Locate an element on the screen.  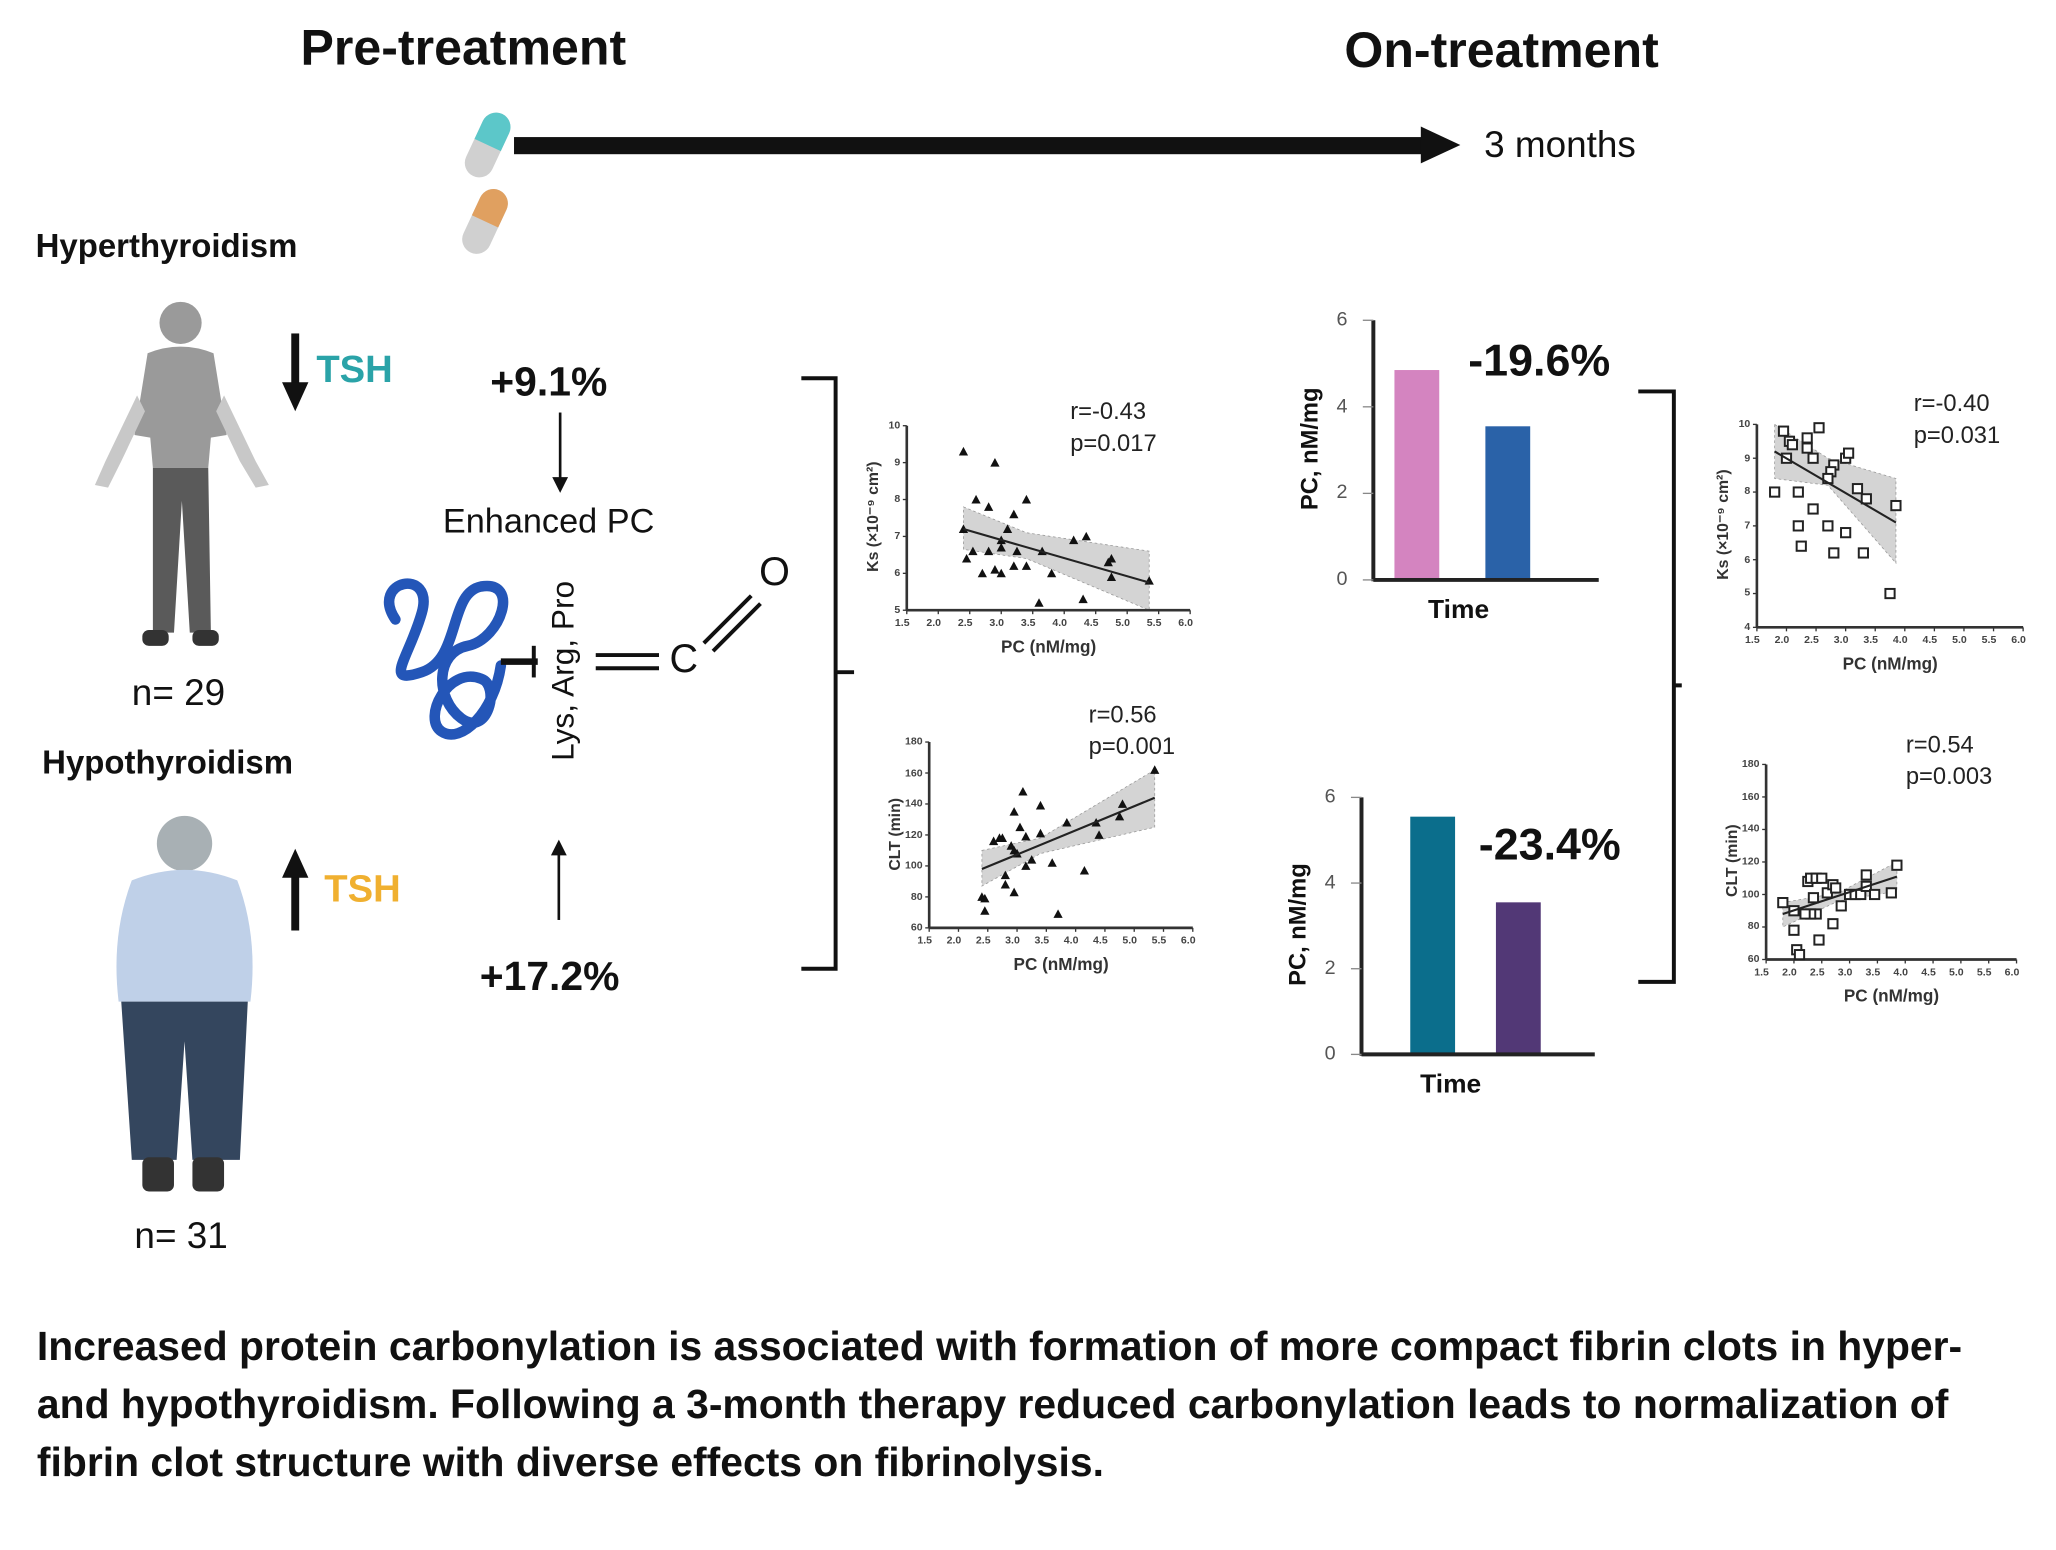
hypo-tsh-label: TSH is located at coordinates (362, 889).